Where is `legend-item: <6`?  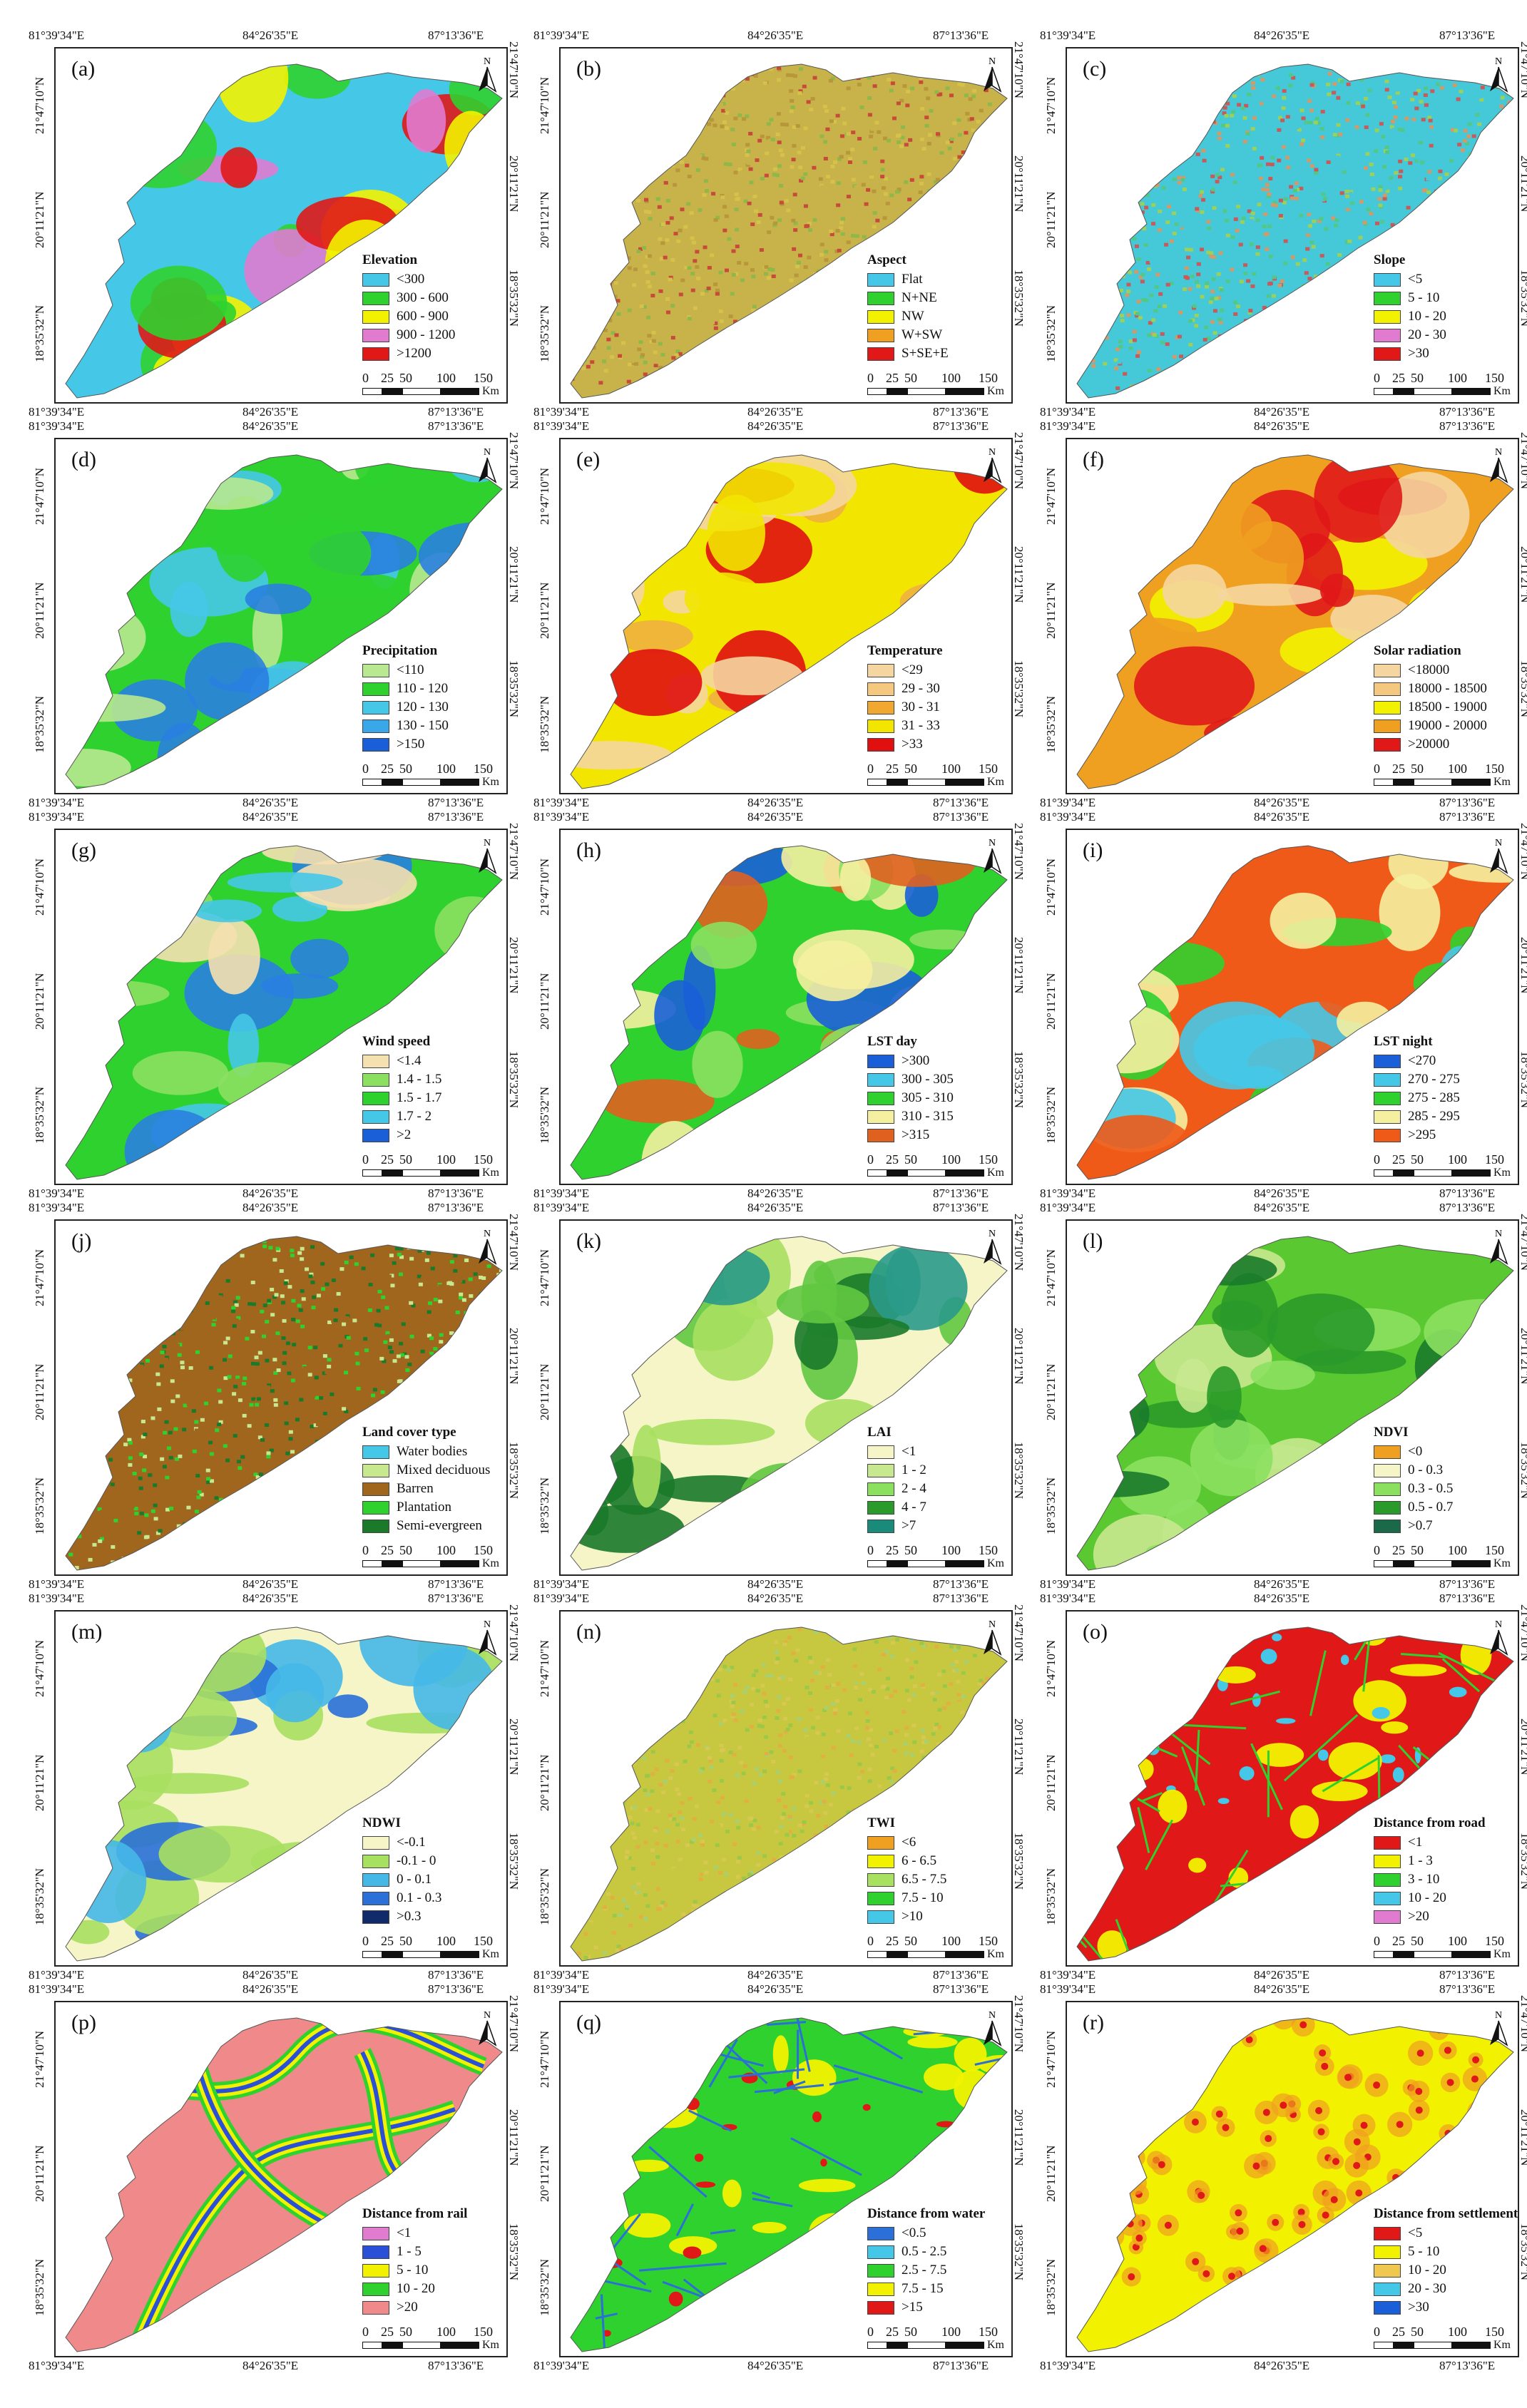
legend-item: <6 is located at coordinates (938, 1842).